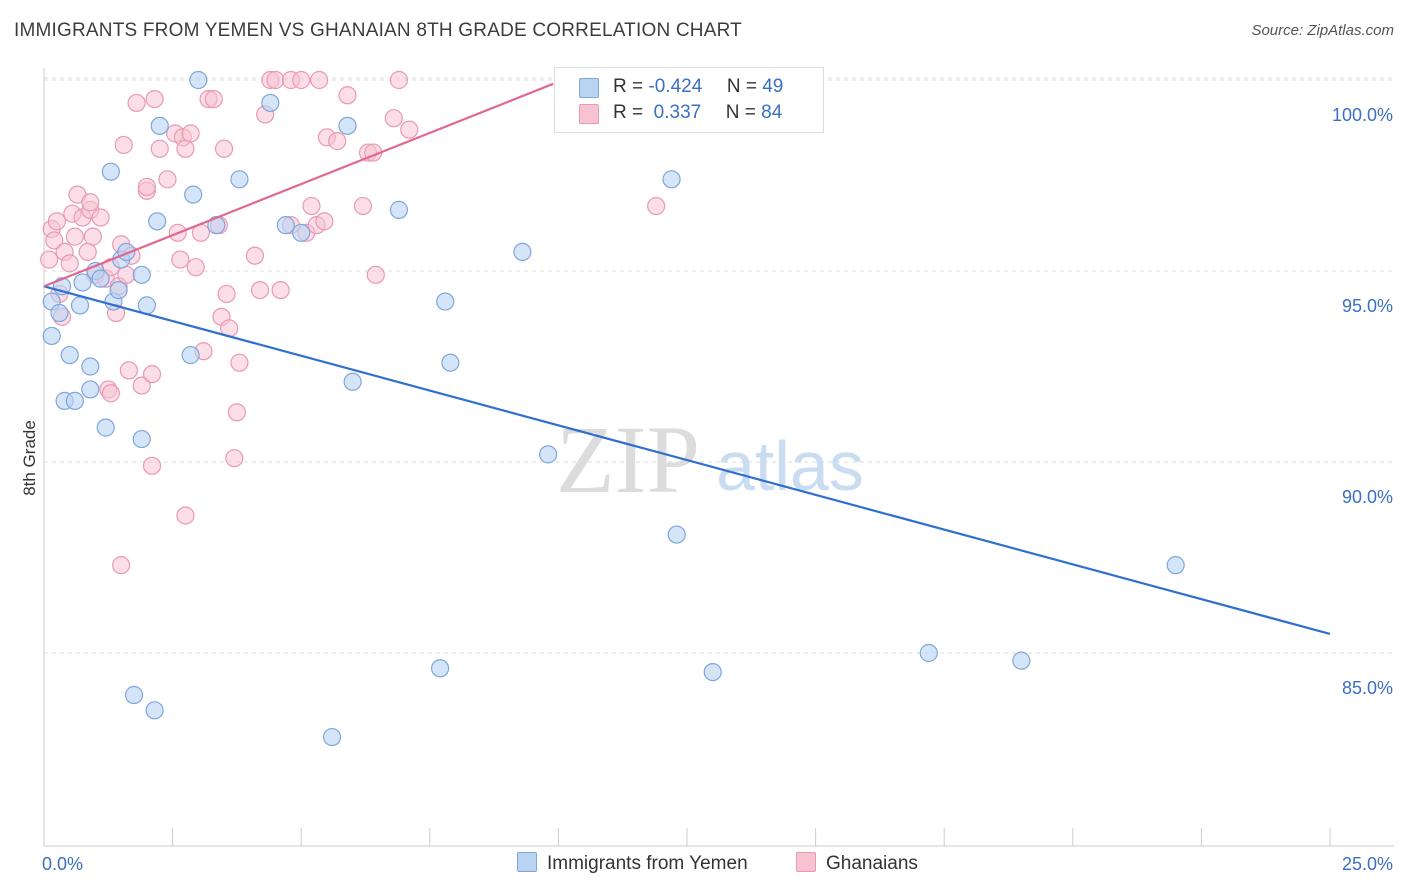 This screenshot has width=1406, height=892. I want to click on n-value: 49, so click(773, 86).